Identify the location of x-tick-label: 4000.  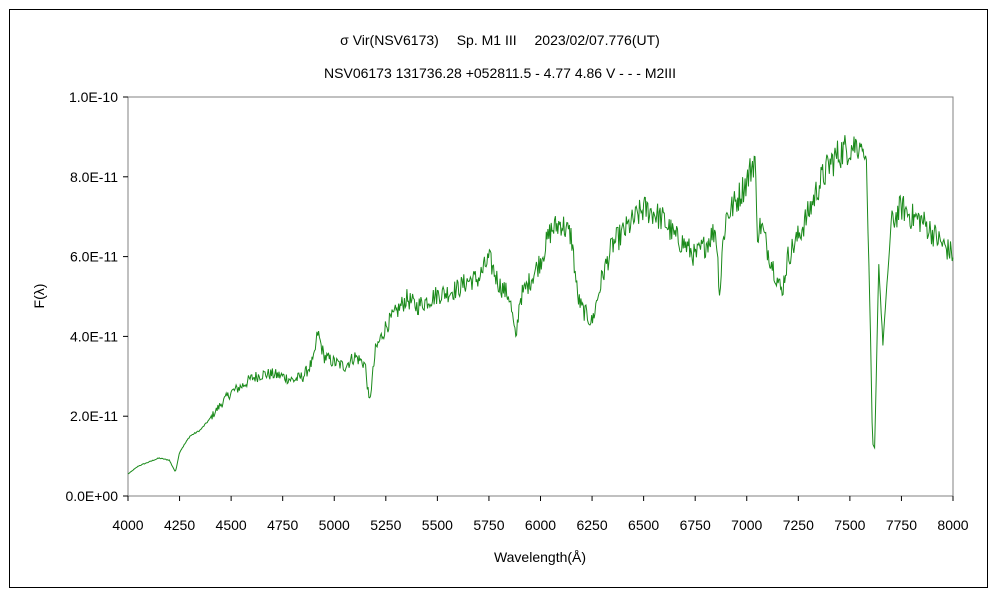
(127, 525).